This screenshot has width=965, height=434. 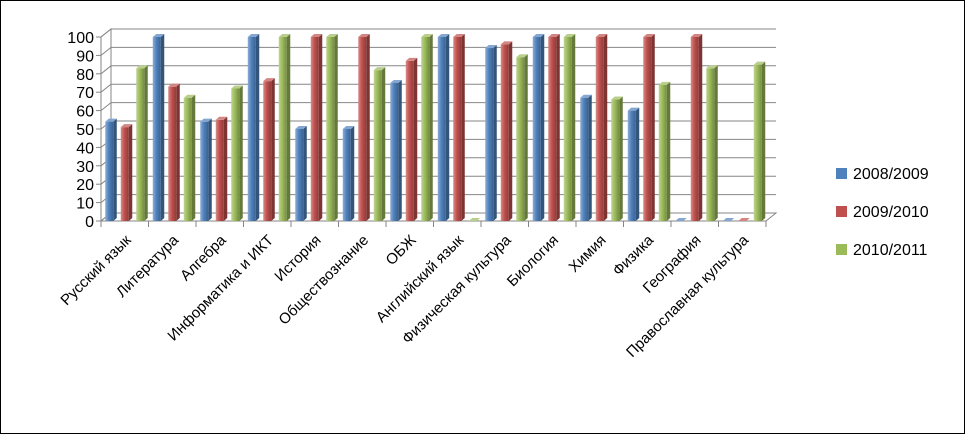 What do you see at coordinates (438, 33) in the screenshot?
I see `gridline` at bounding box center [438, 33].